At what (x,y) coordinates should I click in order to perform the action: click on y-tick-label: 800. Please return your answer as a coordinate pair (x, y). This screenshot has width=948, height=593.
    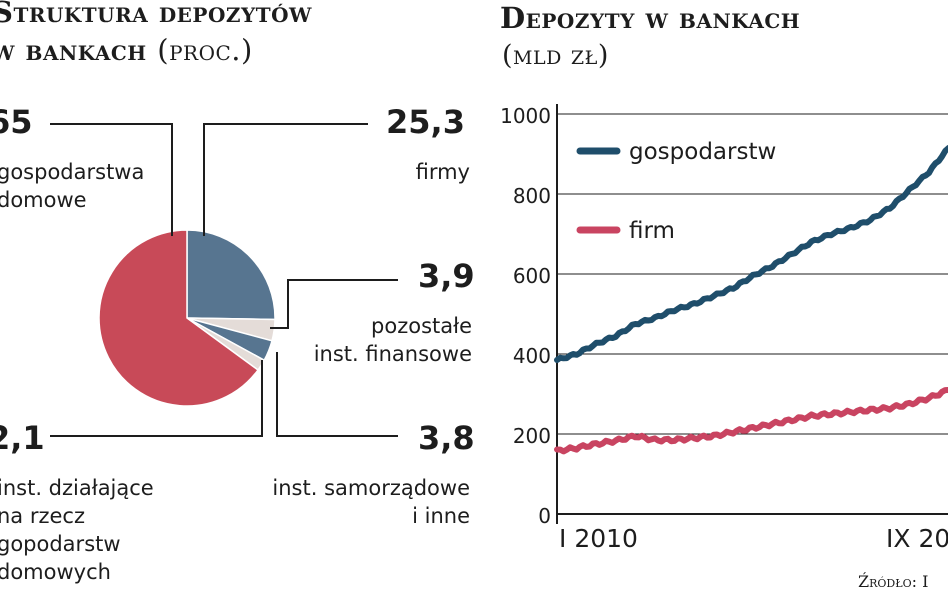
    Looking at the image, I should click on (532, 196).